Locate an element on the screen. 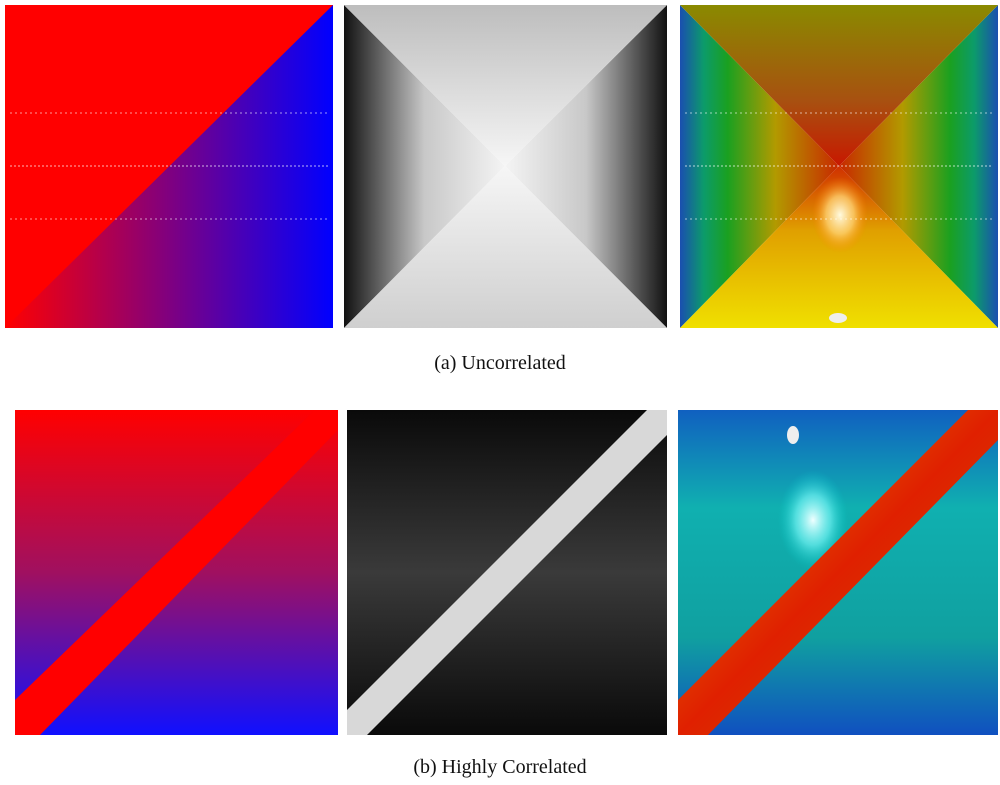  image-color-uncorrelated is located at coordinates (839, 166).